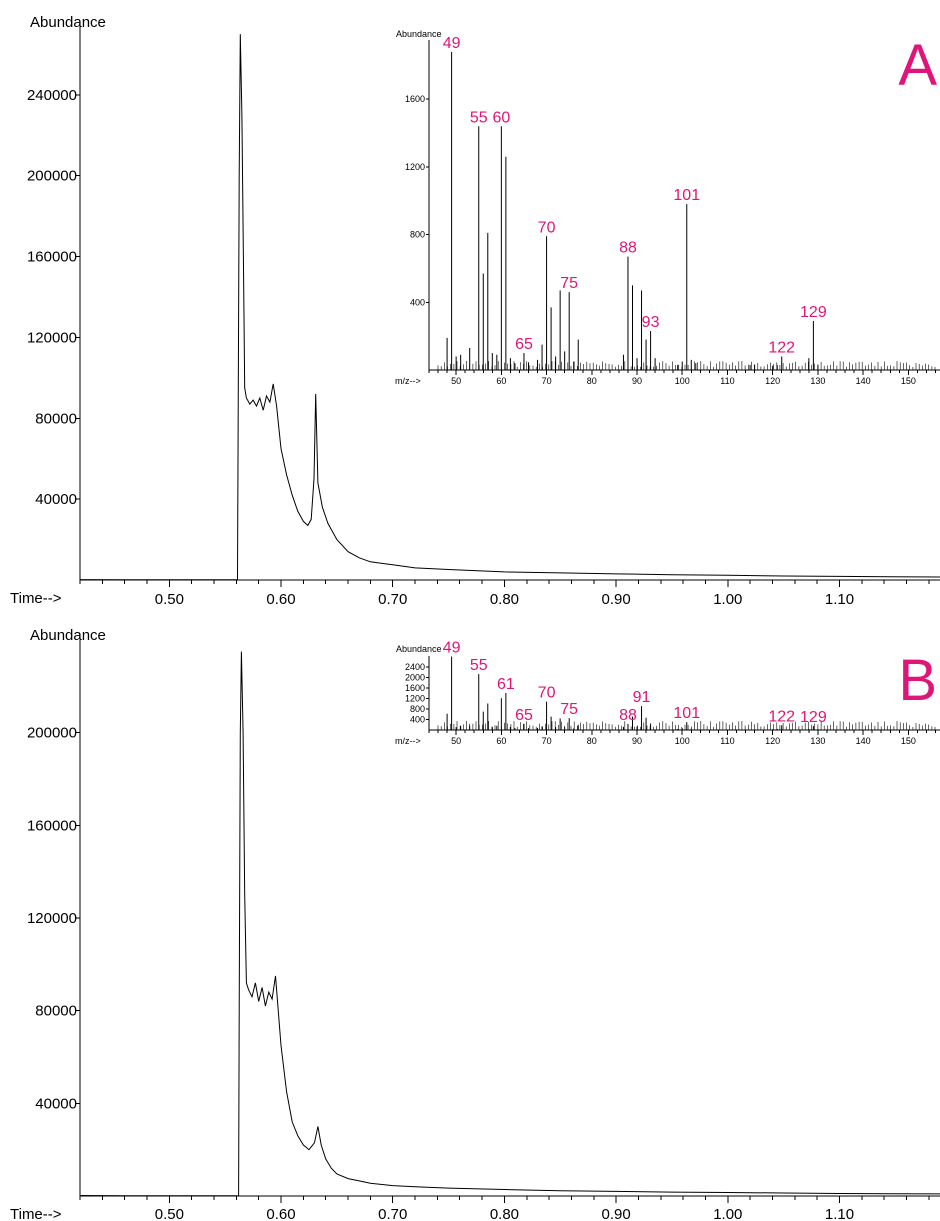 This screenshot has height=1221, width=940. What do you see at coordinates (917, 65) in the screenshot?
I see `panel-letter: A` at bounding box center [917, 65].